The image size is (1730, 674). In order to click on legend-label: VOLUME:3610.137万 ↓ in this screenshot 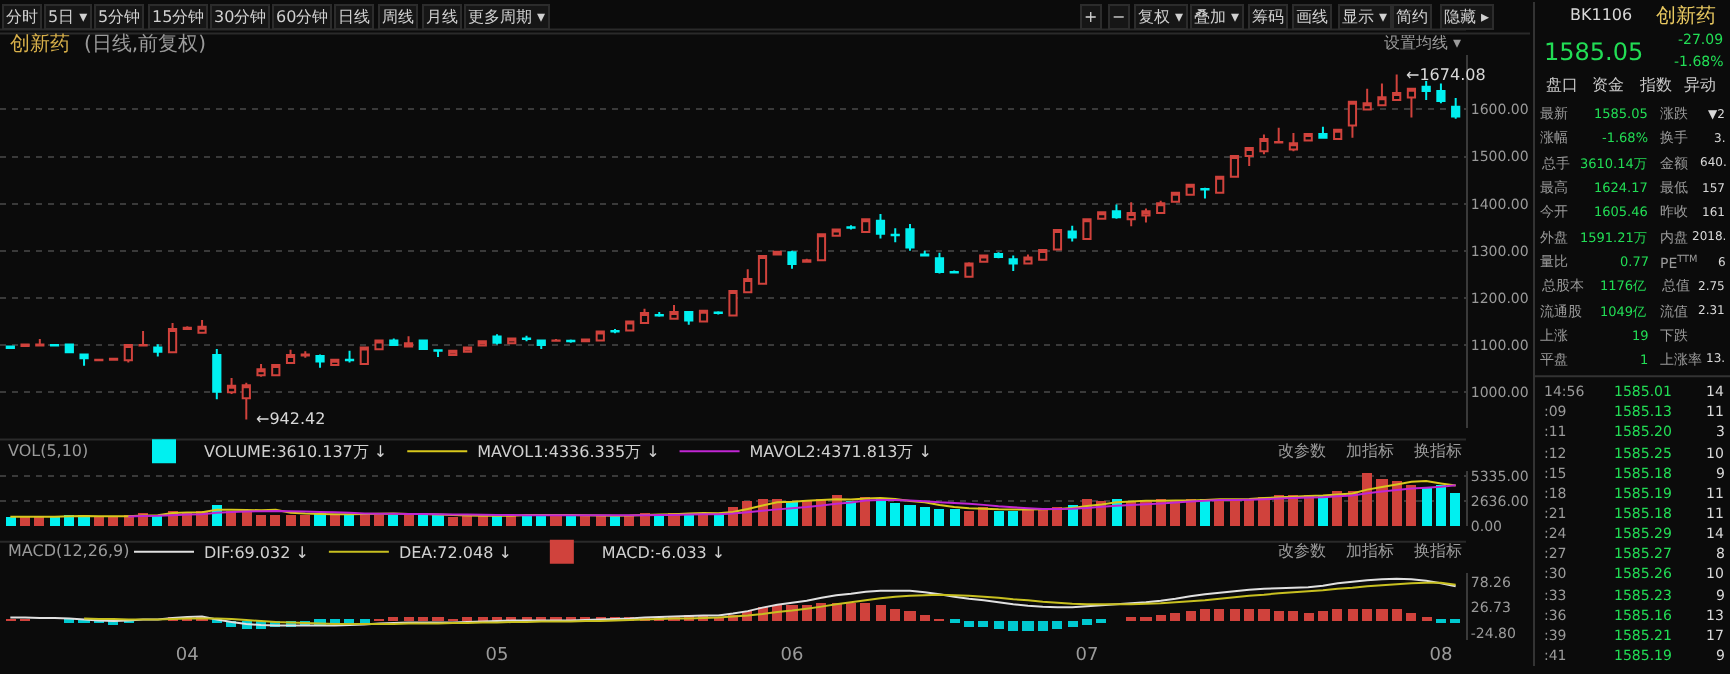, I will do `click(296, 452)`.